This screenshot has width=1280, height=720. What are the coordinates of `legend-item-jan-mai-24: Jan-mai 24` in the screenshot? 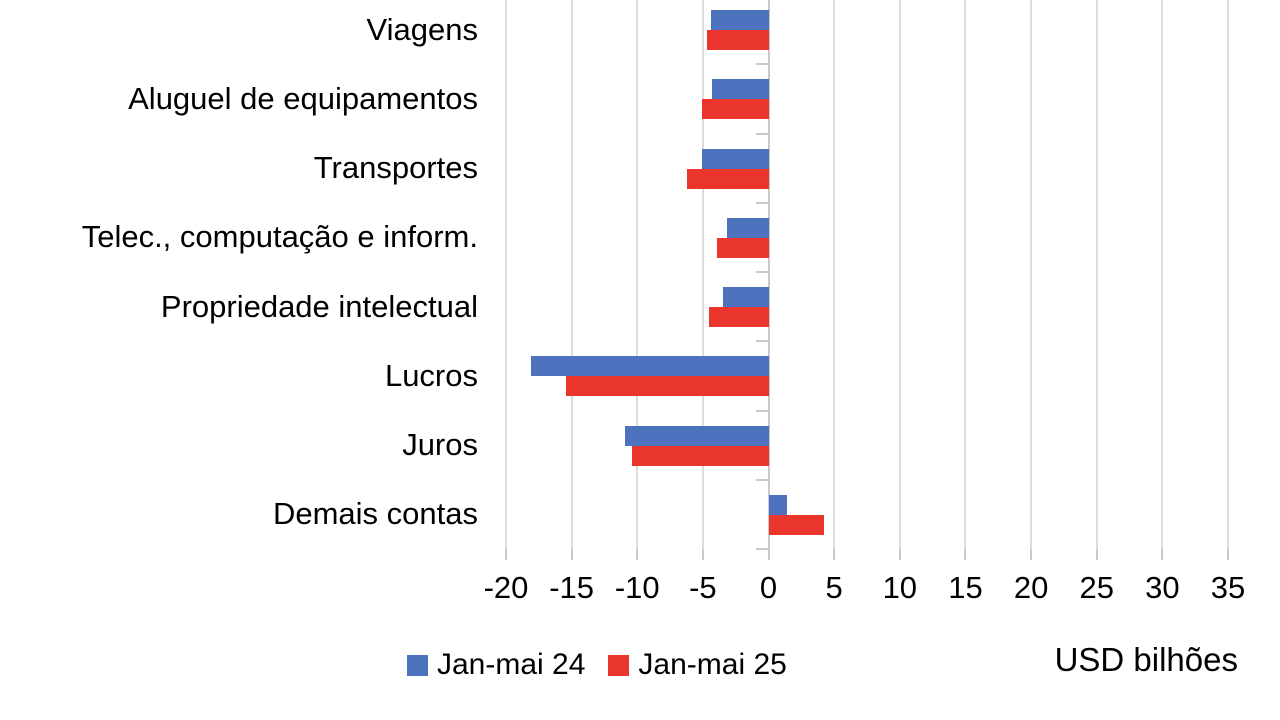 It's located at (496, 665).